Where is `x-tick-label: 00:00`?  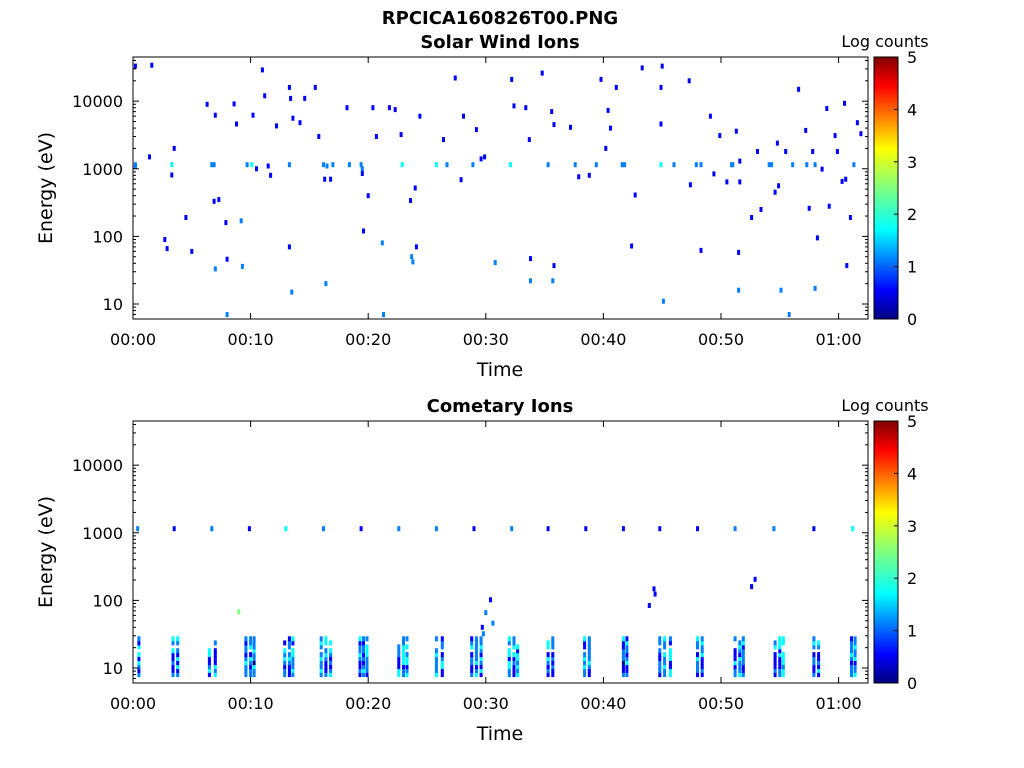
x-tick-label: 00:00 is located at coordinates (133, 339).